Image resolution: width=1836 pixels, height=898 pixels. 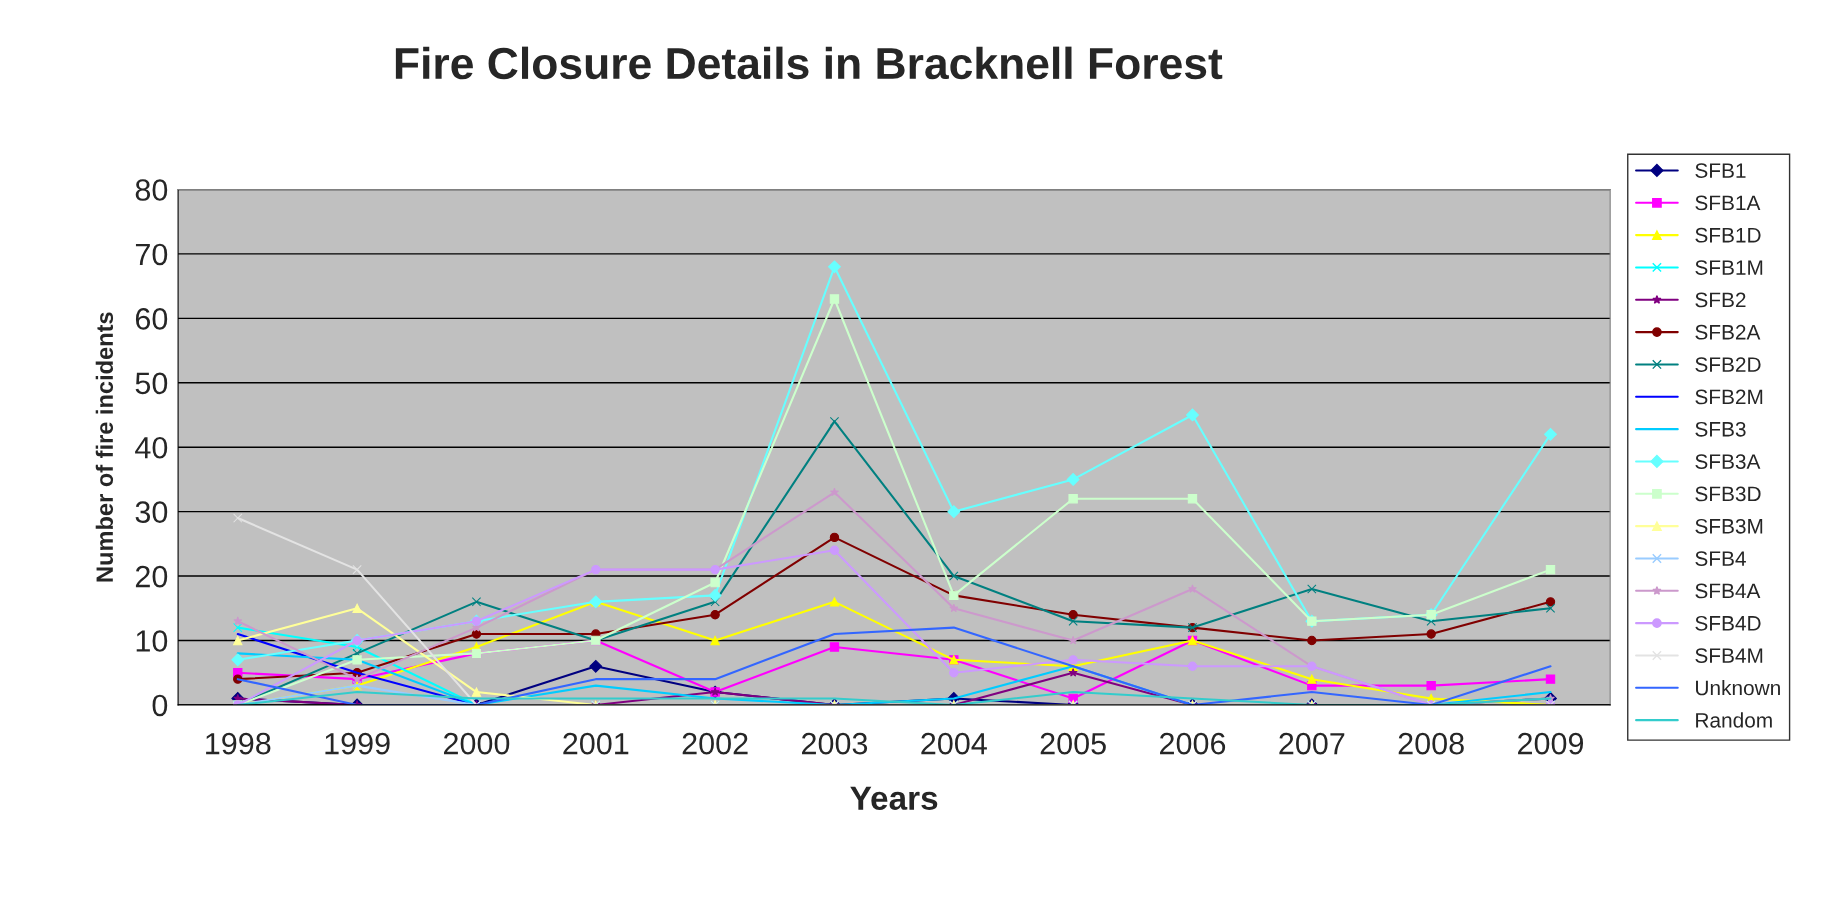 I want to click on x-tick-label: 2008, so click(x=1431, y=743).